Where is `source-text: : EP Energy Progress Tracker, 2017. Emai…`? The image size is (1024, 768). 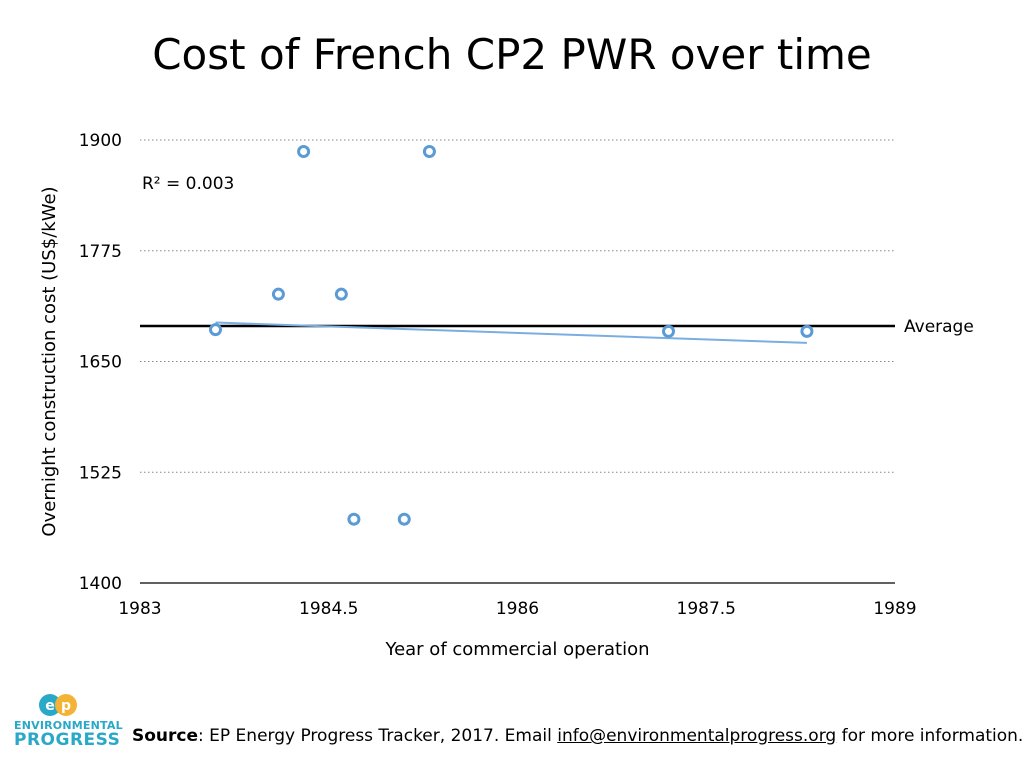
source-text: : EP Energy Progress Tracker, 2017. Emai… is located at coordinates (378, 736).